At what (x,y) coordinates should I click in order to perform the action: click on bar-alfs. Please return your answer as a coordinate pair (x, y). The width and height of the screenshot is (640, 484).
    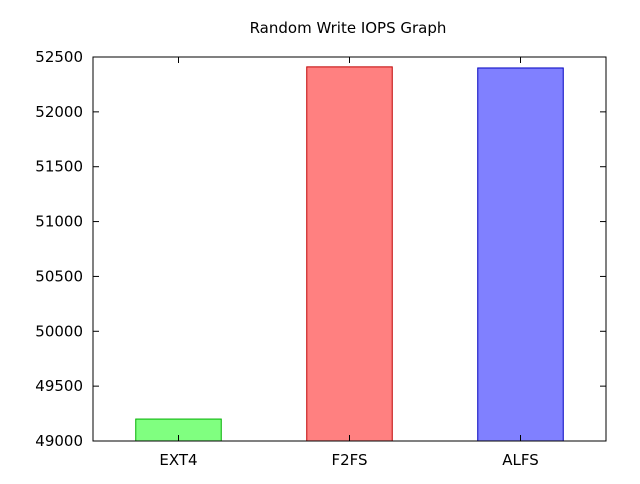
    Looking at the image, I should click on (520, 254).